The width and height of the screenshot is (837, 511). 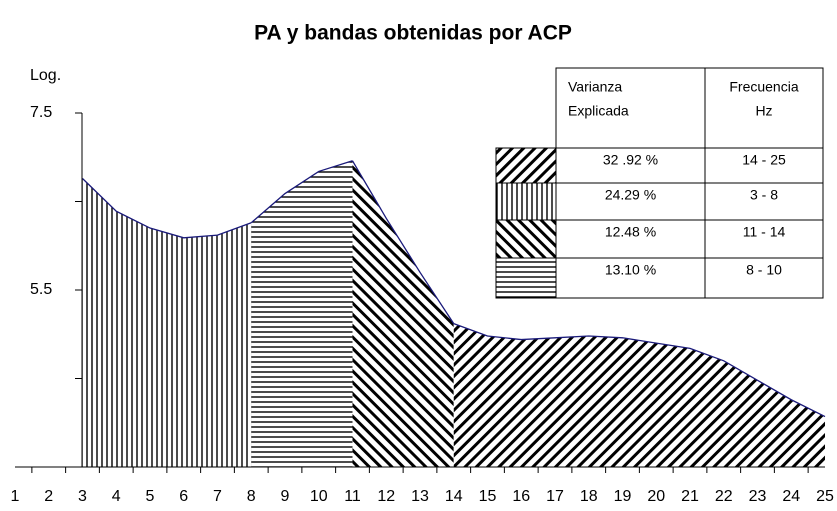 I want to click on table-variance: 12.48 %, so click(x=630, y=232).